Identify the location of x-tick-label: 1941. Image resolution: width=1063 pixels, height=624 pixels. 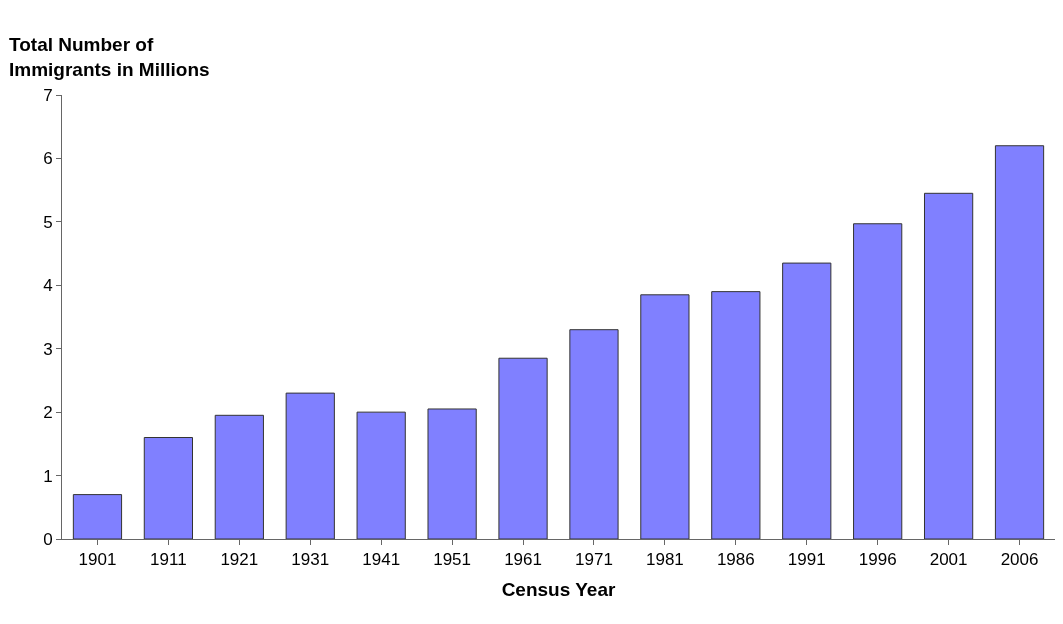
(381, 560).